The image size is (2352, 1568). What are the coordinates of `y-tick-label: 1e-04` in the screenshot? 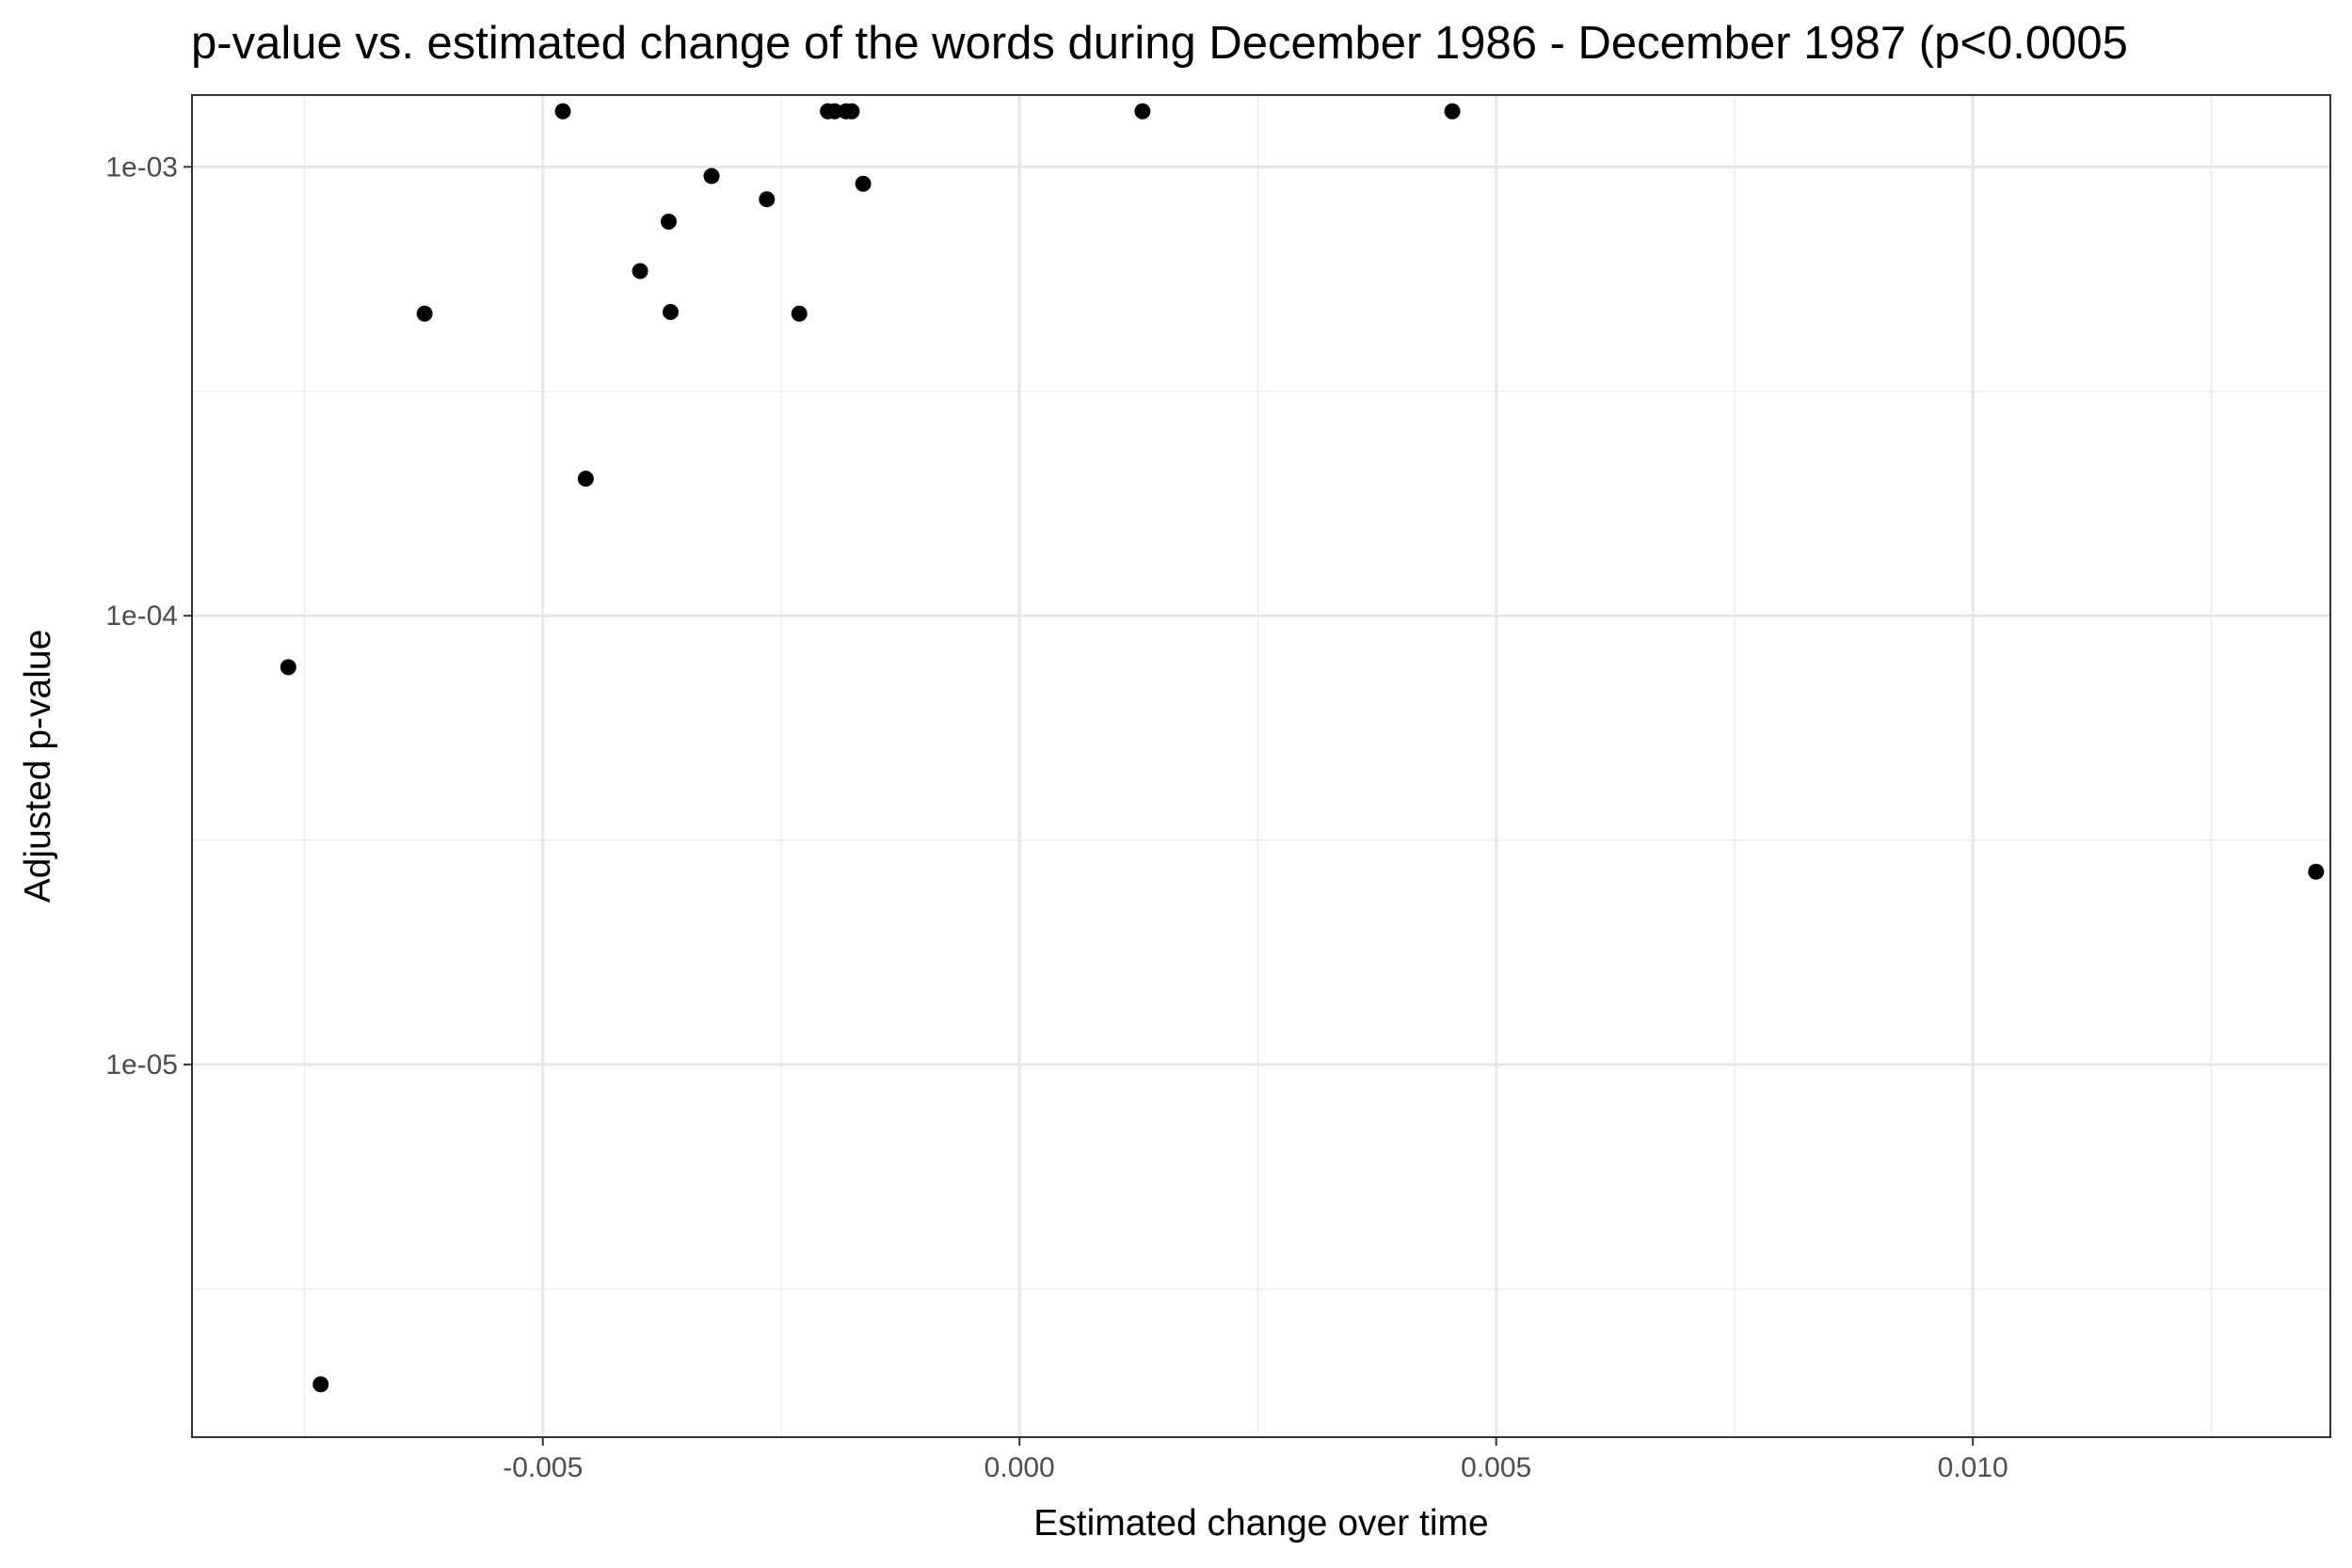 It's located at (141, 616).